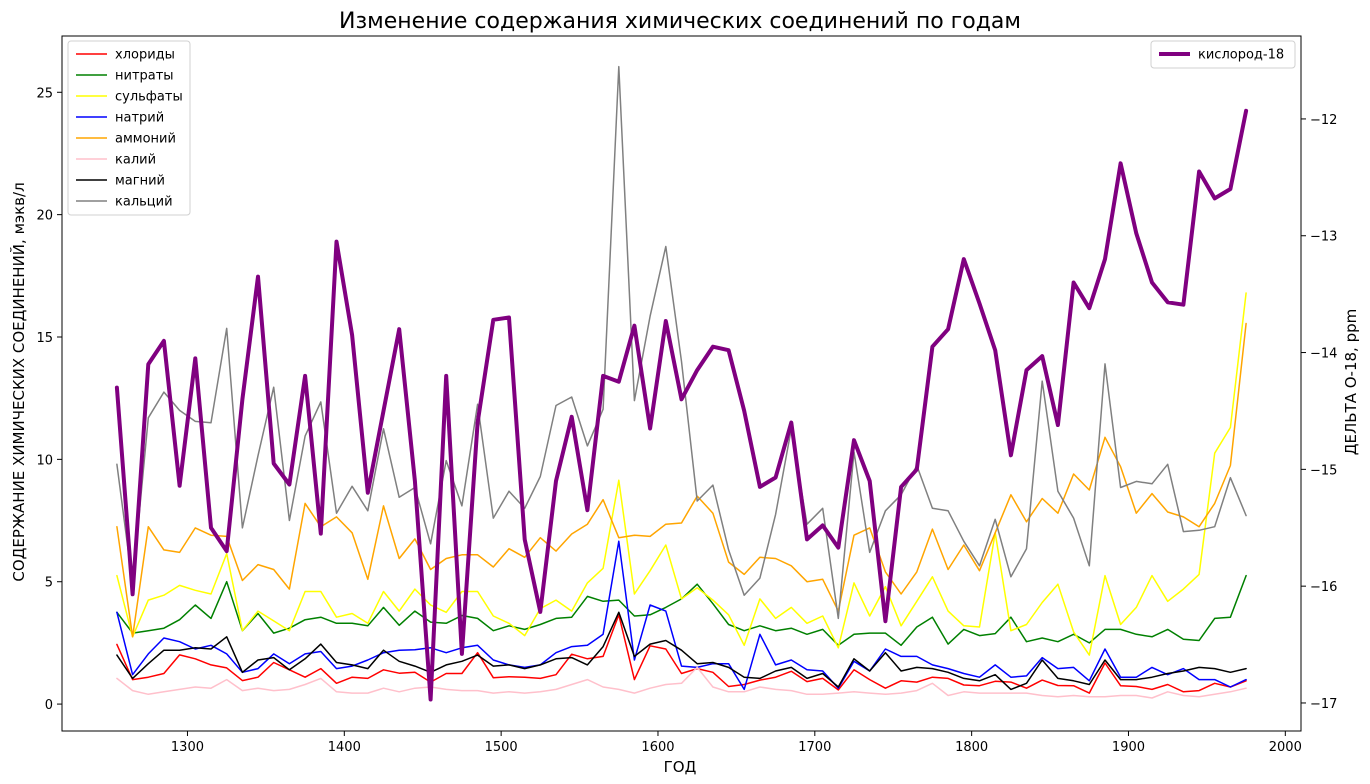 The image size is (1370, 784). I want to click on x-tick-label: 1700, so click(814, 747).